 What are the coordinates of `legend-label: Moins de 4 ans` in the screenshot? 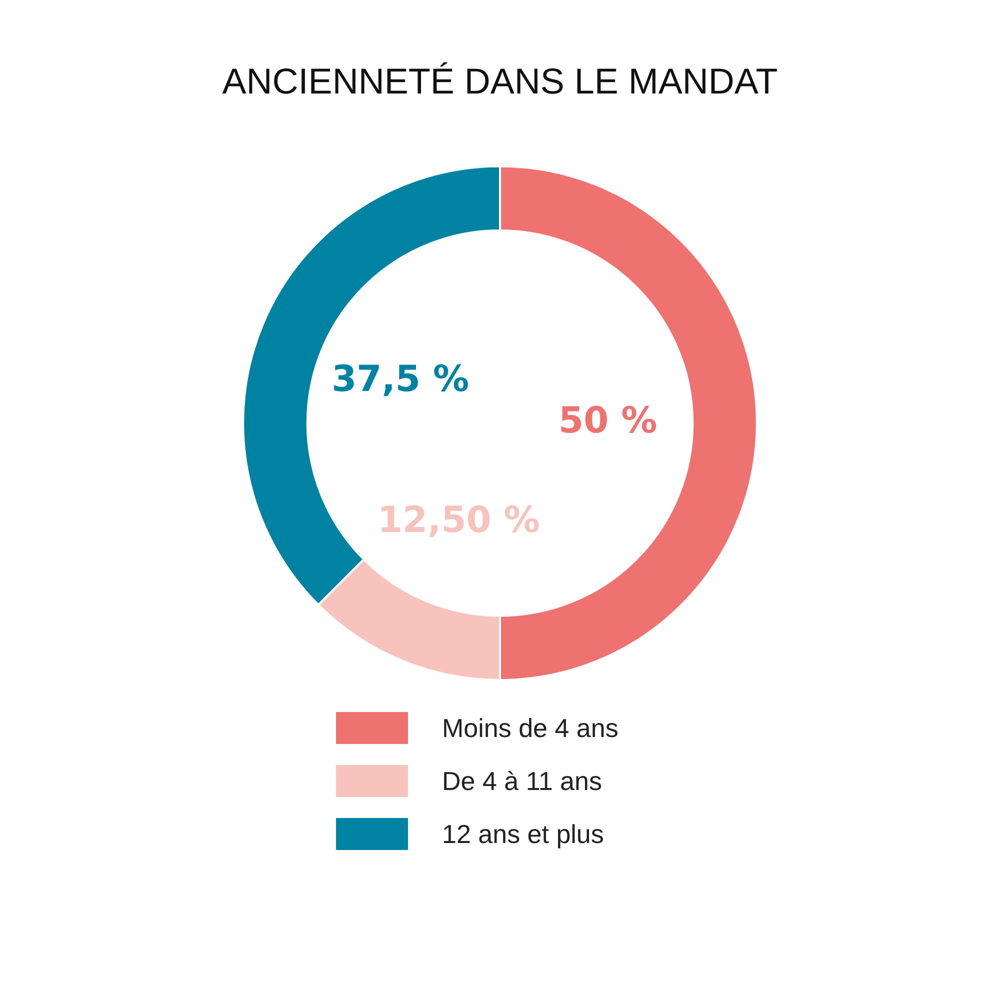 It's located at (530, 728).